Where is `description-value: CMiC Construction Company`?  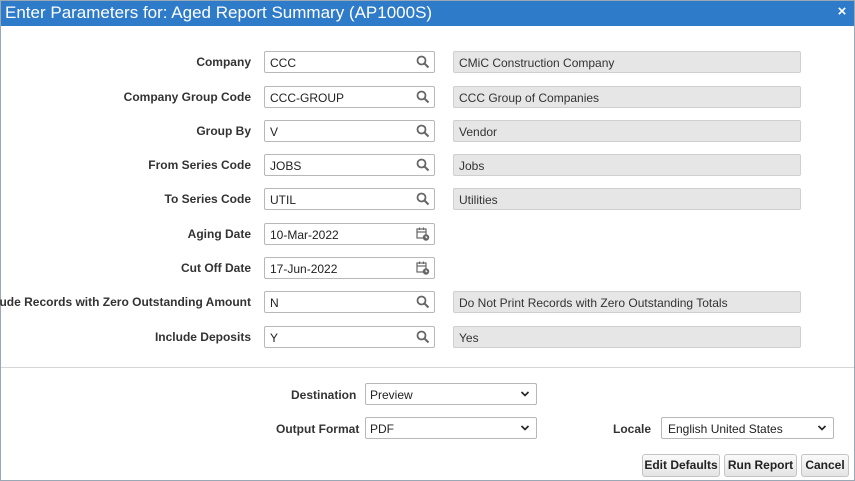 description-value: CMiC Construction Company is located at coordinates (537, 63).